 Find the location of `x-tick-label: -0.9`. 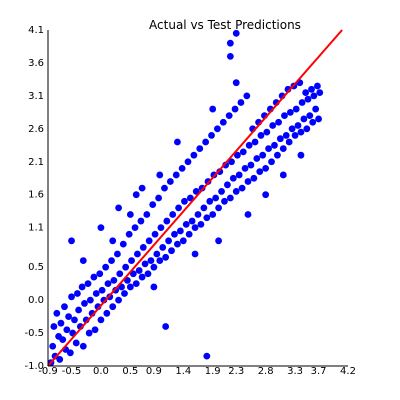

x-tick-label: -0.9 is located at coordinates (48, 371).